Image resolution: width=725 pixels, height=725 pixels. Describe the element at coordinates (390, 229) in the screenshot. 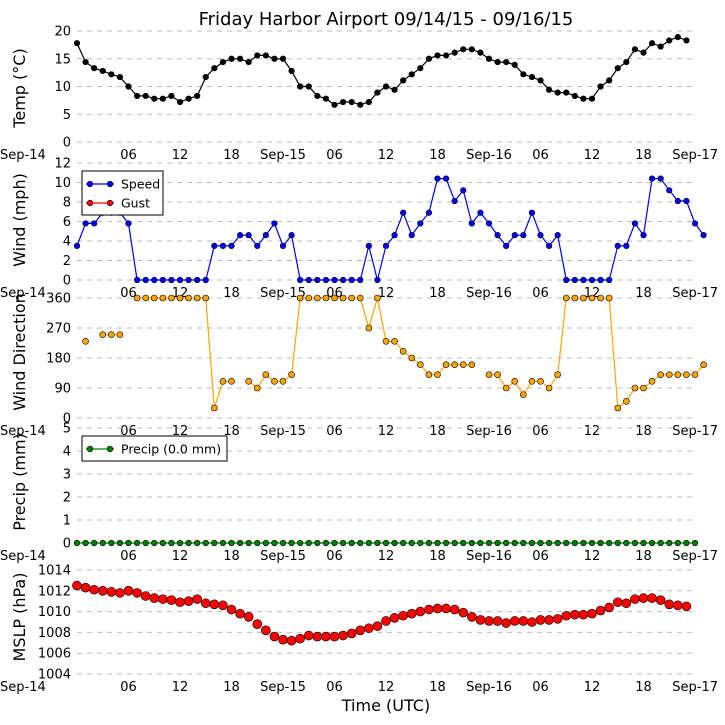

I see `series-line-Speed` at that location.